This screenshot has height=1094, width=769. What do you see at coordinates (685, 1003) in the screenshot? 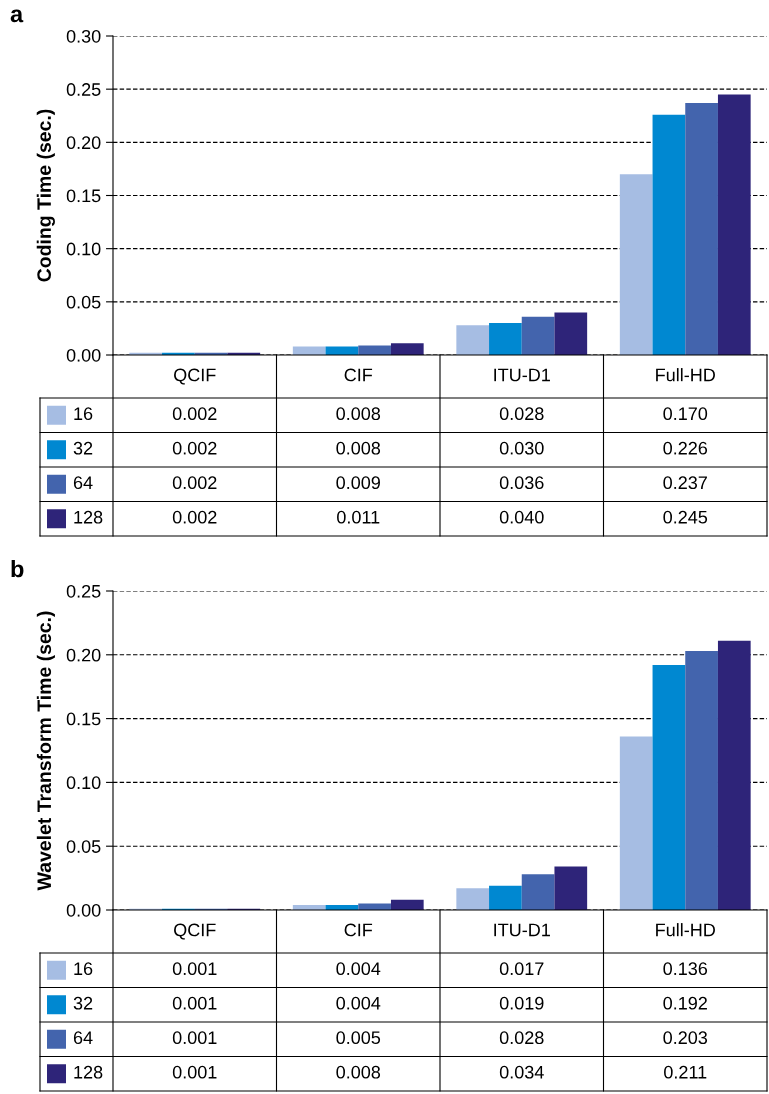
I see `data-label: 0.192` at bounding box center [685, 1003].